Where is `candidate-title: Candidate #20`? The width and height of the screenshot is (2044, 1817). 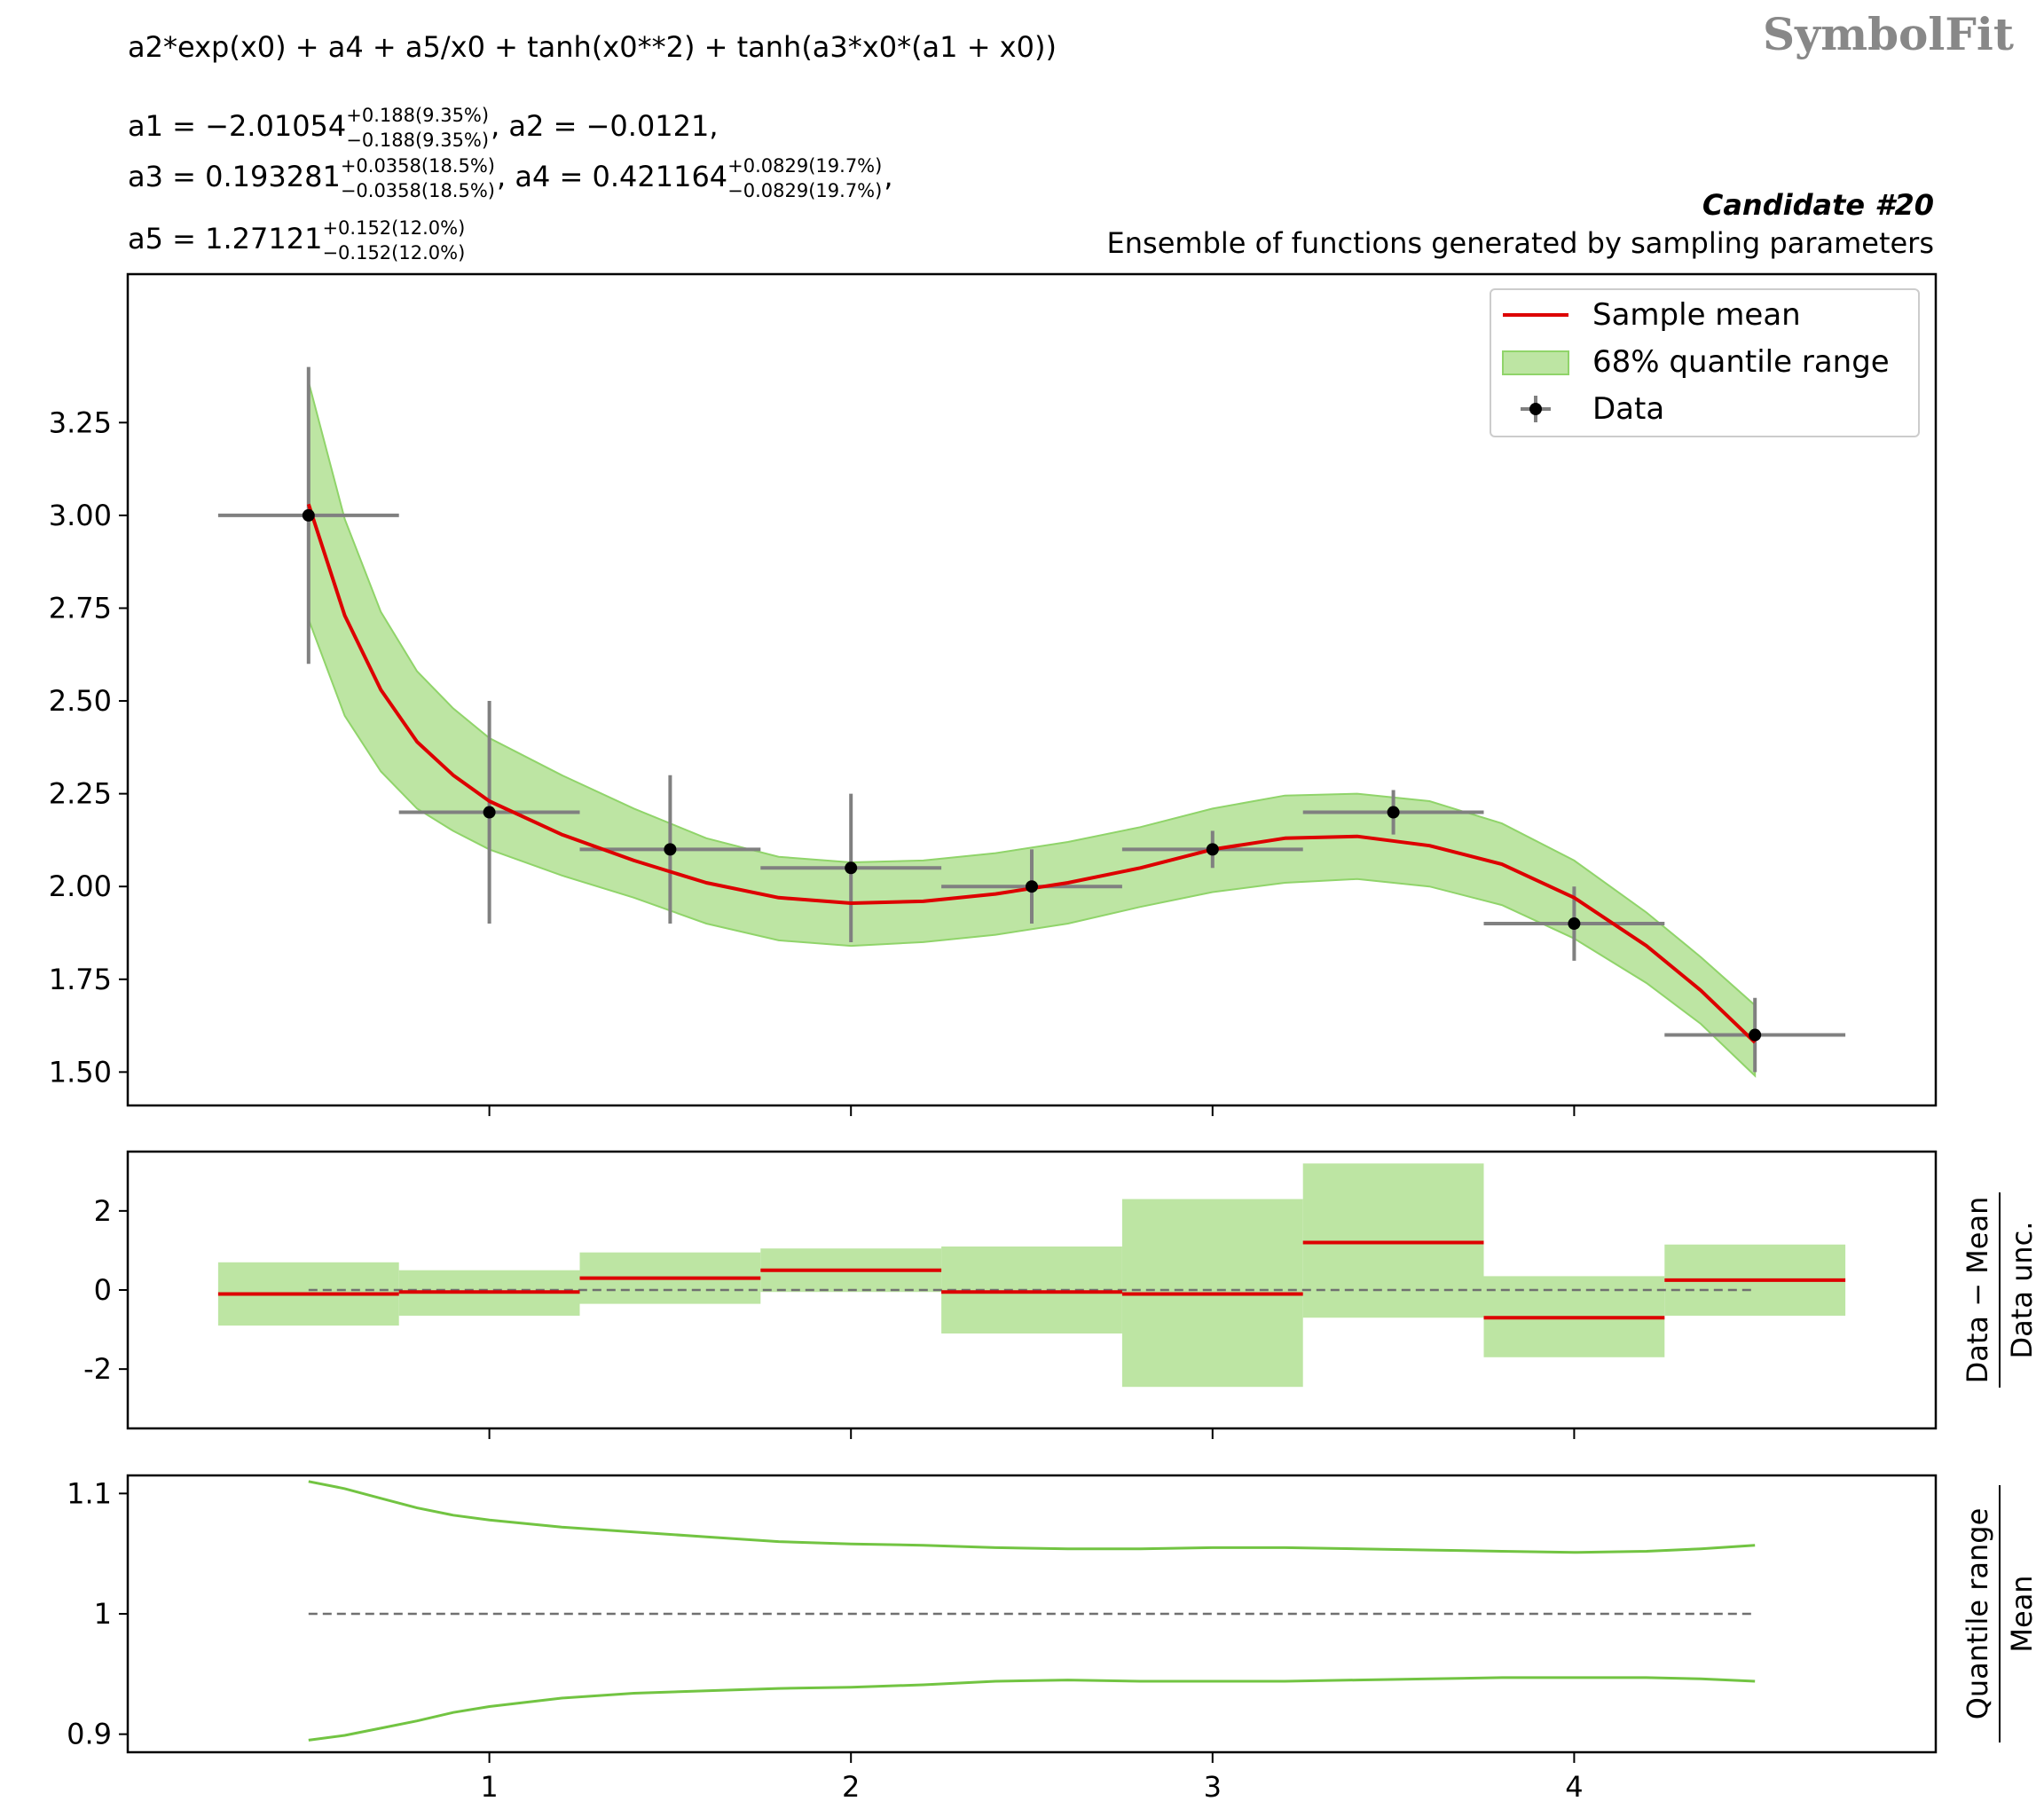
candidate-title: Candidate #20 is located at coordinates (1818, 205).